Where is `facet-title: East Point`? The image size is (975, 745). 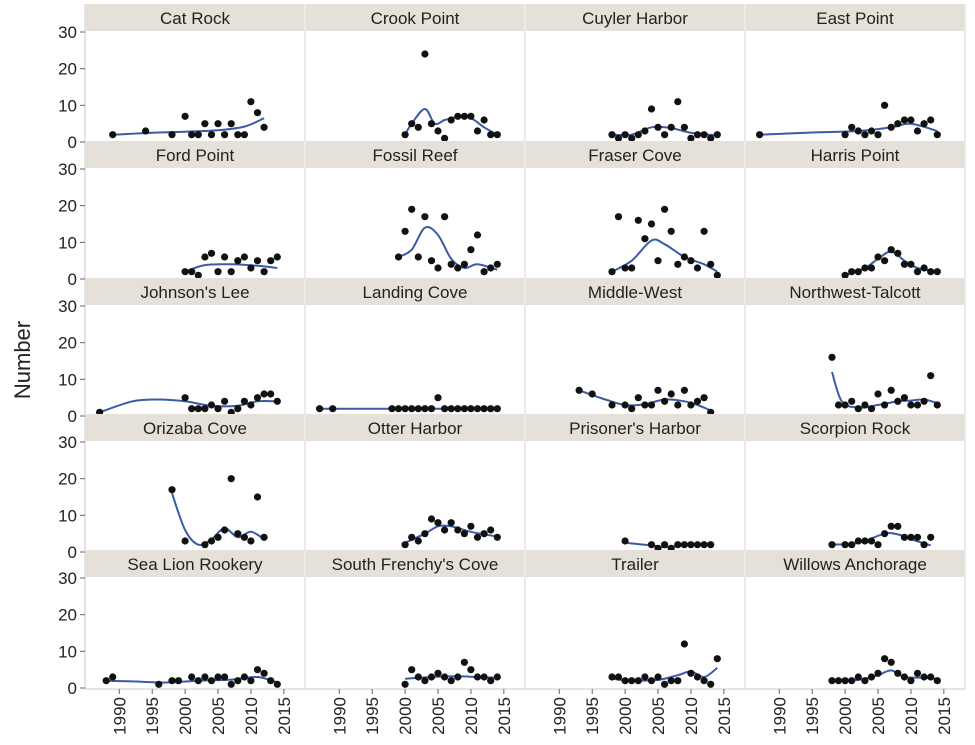 facet-title: East Point is located at coordinates (855, 18).